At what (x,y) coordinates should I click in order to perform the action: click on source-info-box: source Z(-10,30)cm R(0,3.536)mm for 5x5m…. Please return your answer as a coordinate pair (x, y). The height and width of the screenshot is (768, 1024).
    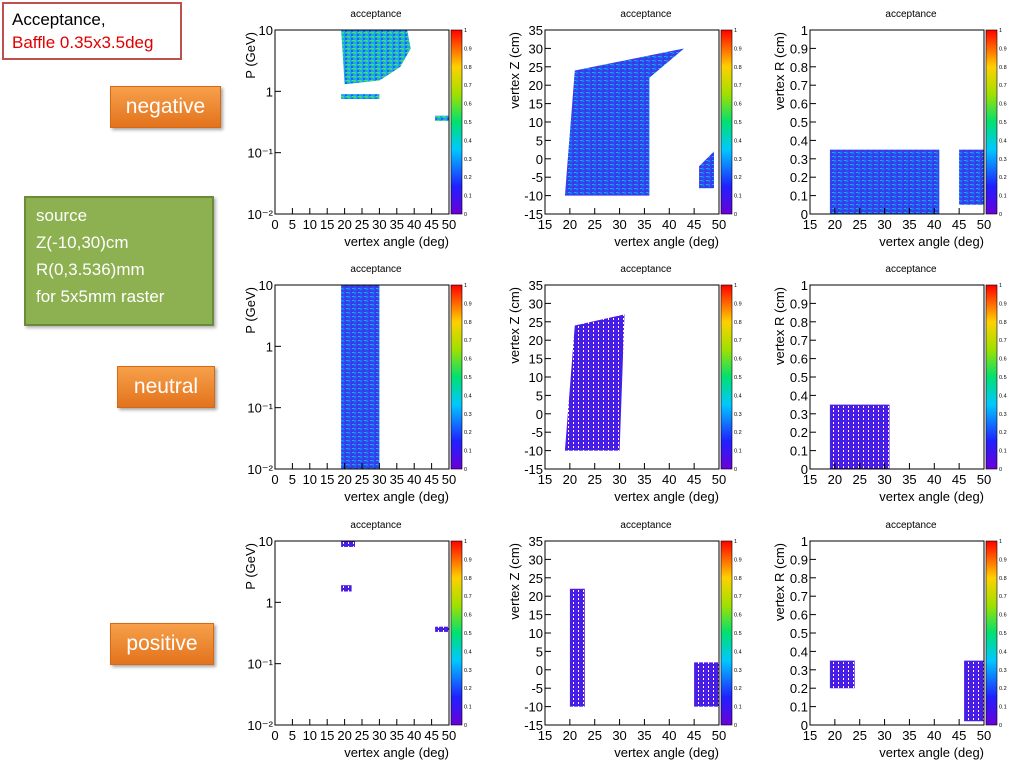
    Looking at the image, I should click on (119, 261).